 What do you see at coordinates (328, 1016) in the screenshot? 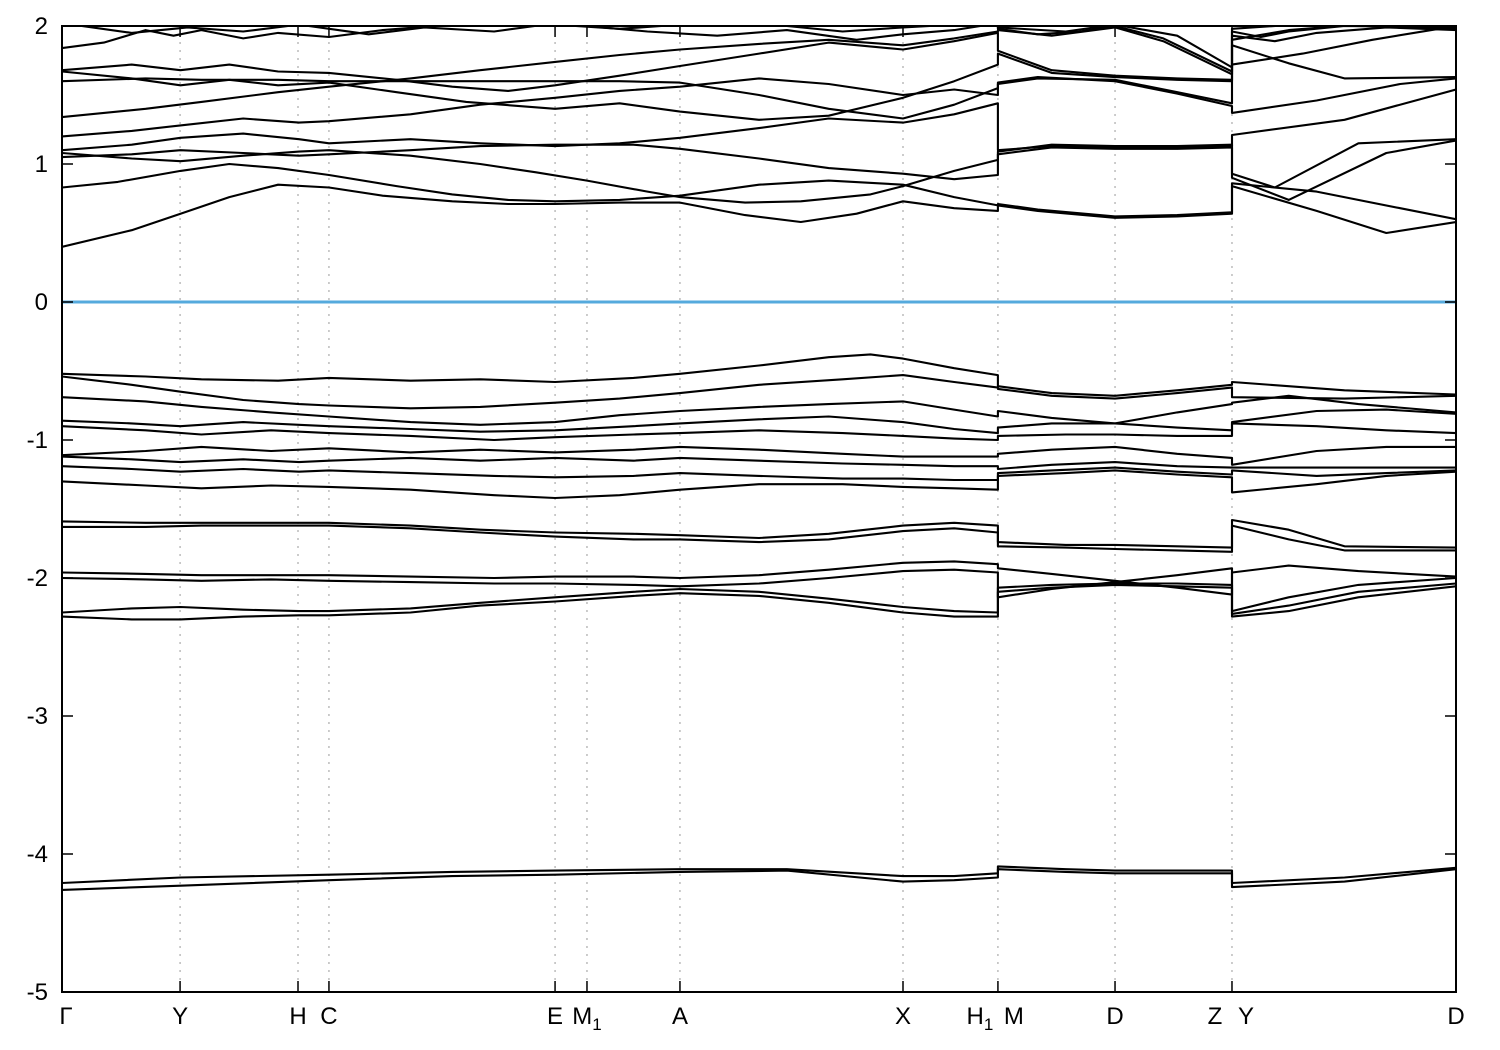
I see `kpoint-label: C` at bounding box center [328, 1016].